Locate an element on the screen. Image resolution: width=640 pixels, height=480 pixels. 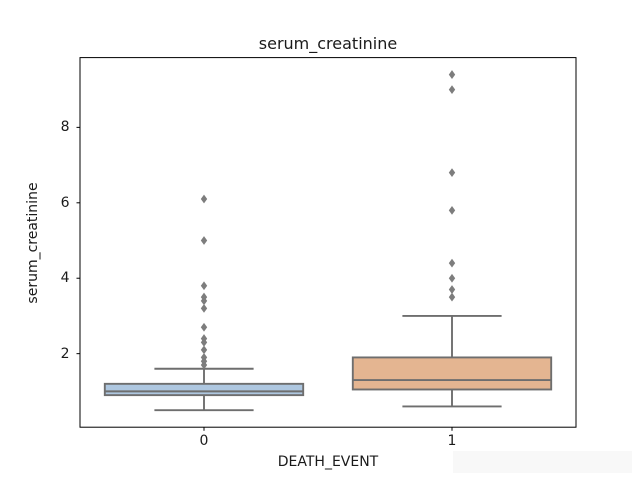
faint-artifact-rectangle is located at coordinates (542, 462).